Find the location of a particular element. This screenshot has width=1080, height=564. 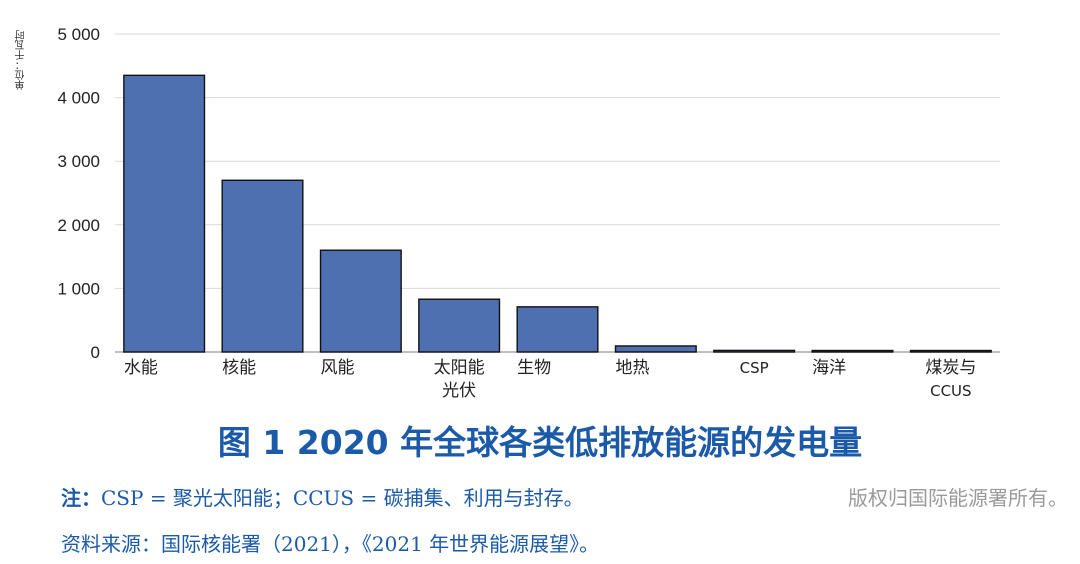

x-tick-label: 煤炭与 is located at coordinates (950, 368).